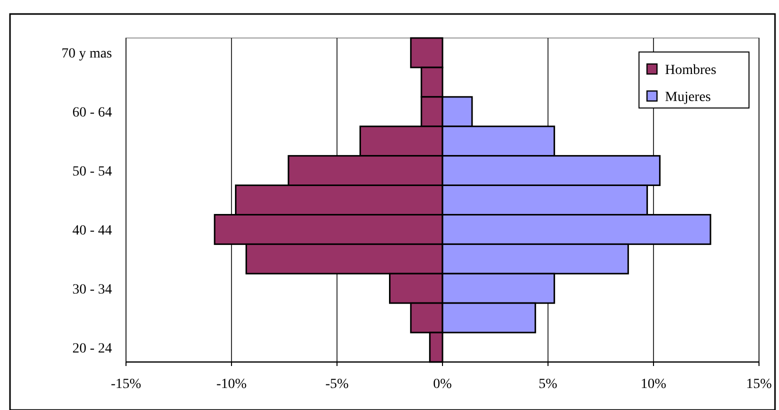 The image size is (779, 410). What do you see at coordinates (86, 54) in the screenshot?
I see `y-tick-label: 70 y mas` at bounding box center [86, 54].